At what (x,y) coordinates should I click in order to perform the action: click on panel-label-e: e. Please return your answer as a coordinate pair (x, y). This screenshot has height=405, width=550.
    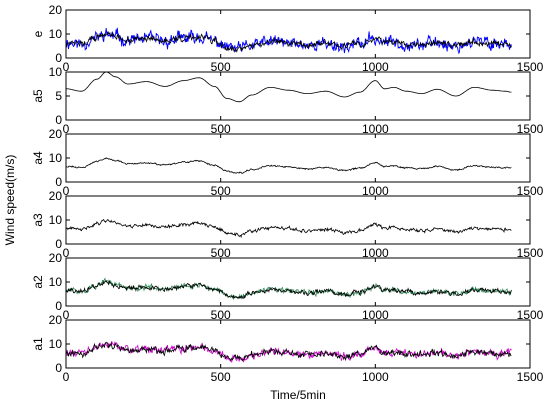
    Looking at the image, I should click on (38, 33).